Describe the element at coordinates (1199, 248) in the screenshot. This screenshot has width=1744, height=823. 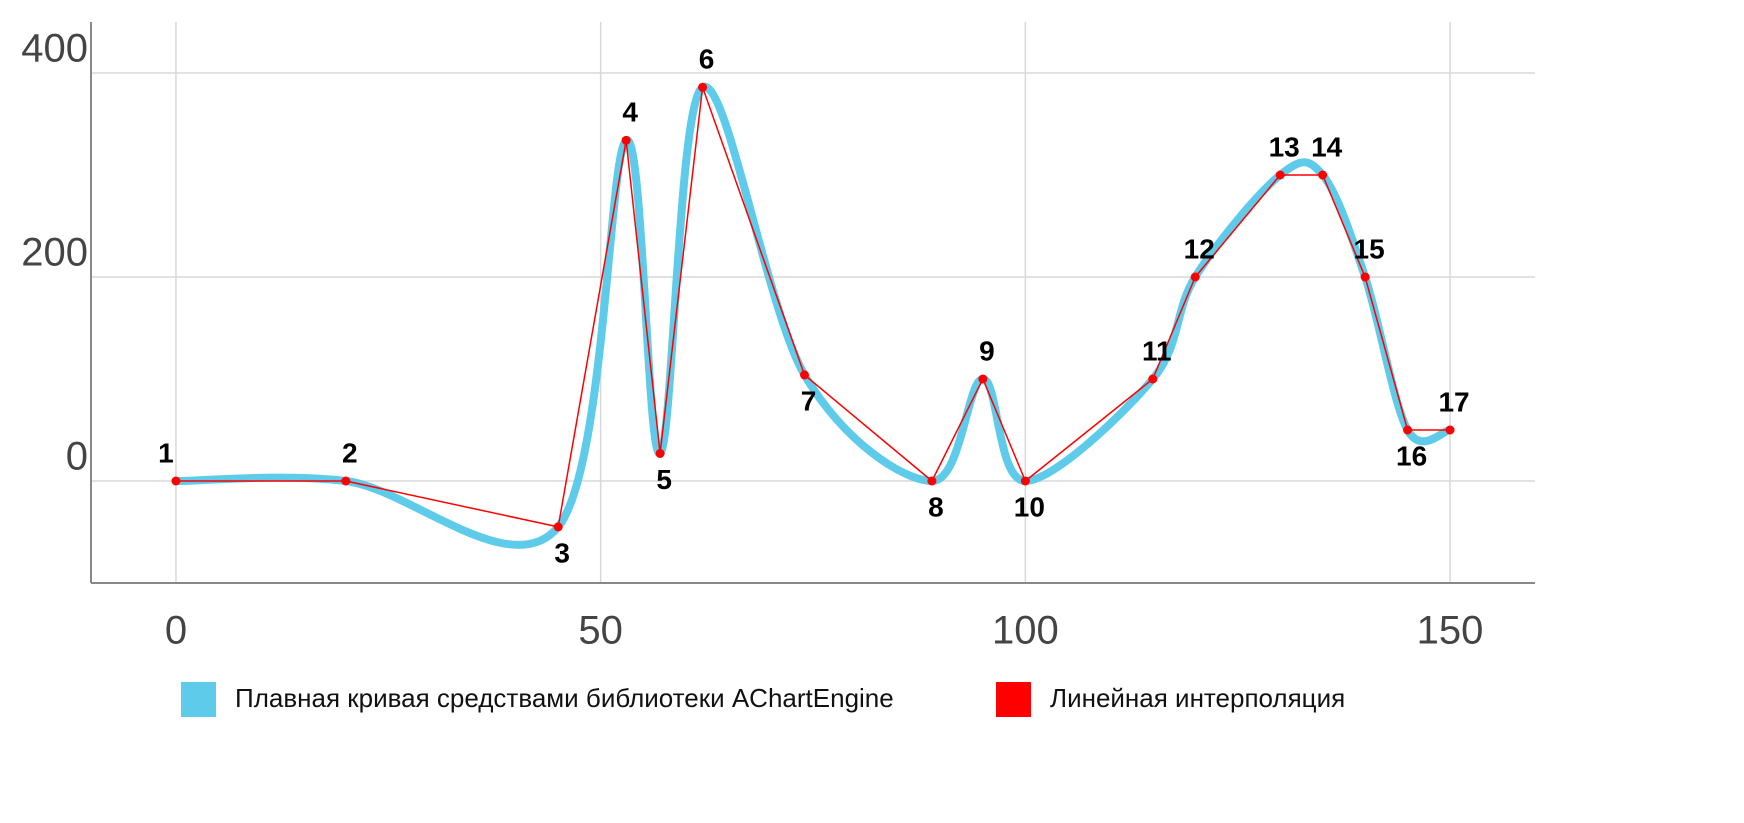
I see `point-label: 12` at that location.